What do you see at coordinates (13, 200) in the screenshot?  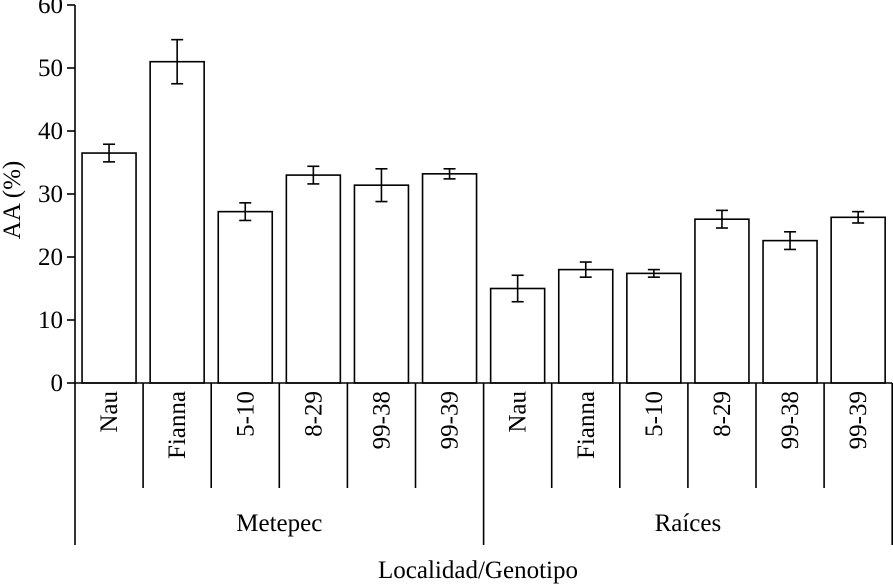 I see `y-axis-label: AA (%)` at bounding box center [13, 200].